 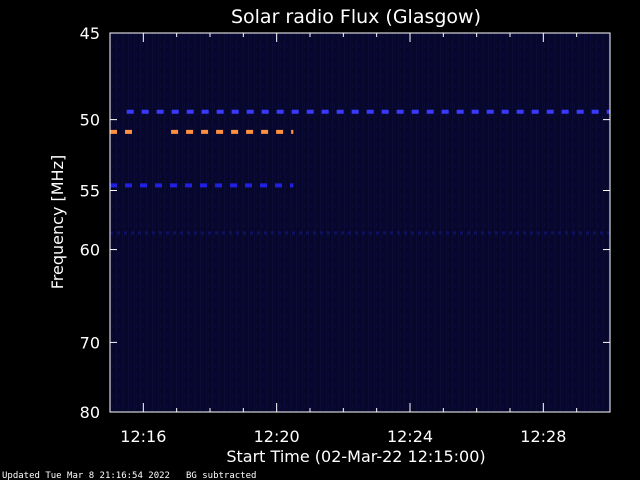 What do you see at coordinates (90, 250) in the screenshot?
I see `y-tick-label: 60` at bounding box center [90, 250].